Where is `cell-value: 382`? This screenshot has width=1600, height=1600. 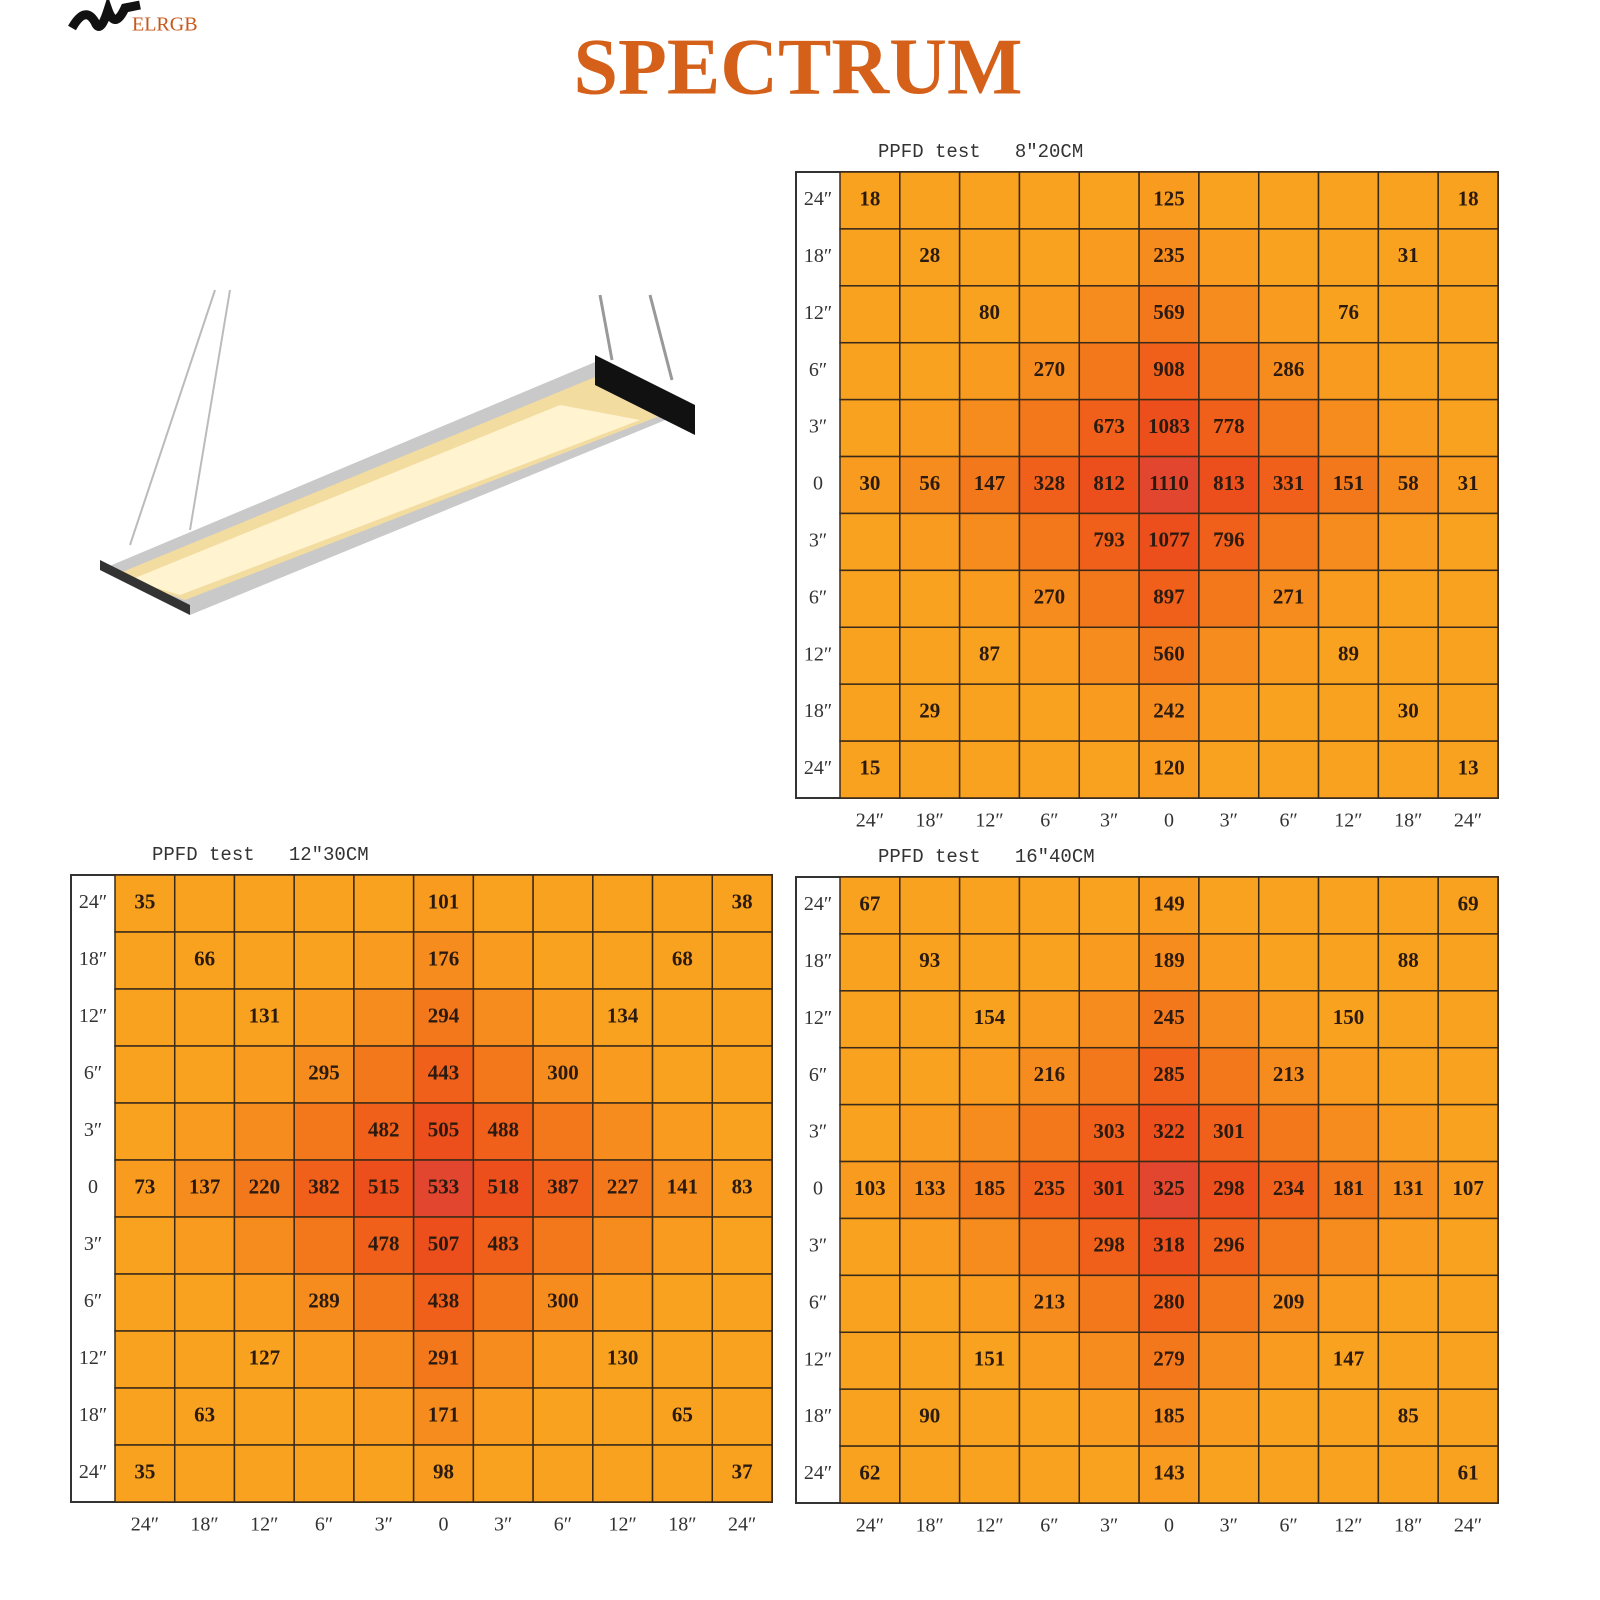
cell-value: 382 is located at coordinates (324, 1186).